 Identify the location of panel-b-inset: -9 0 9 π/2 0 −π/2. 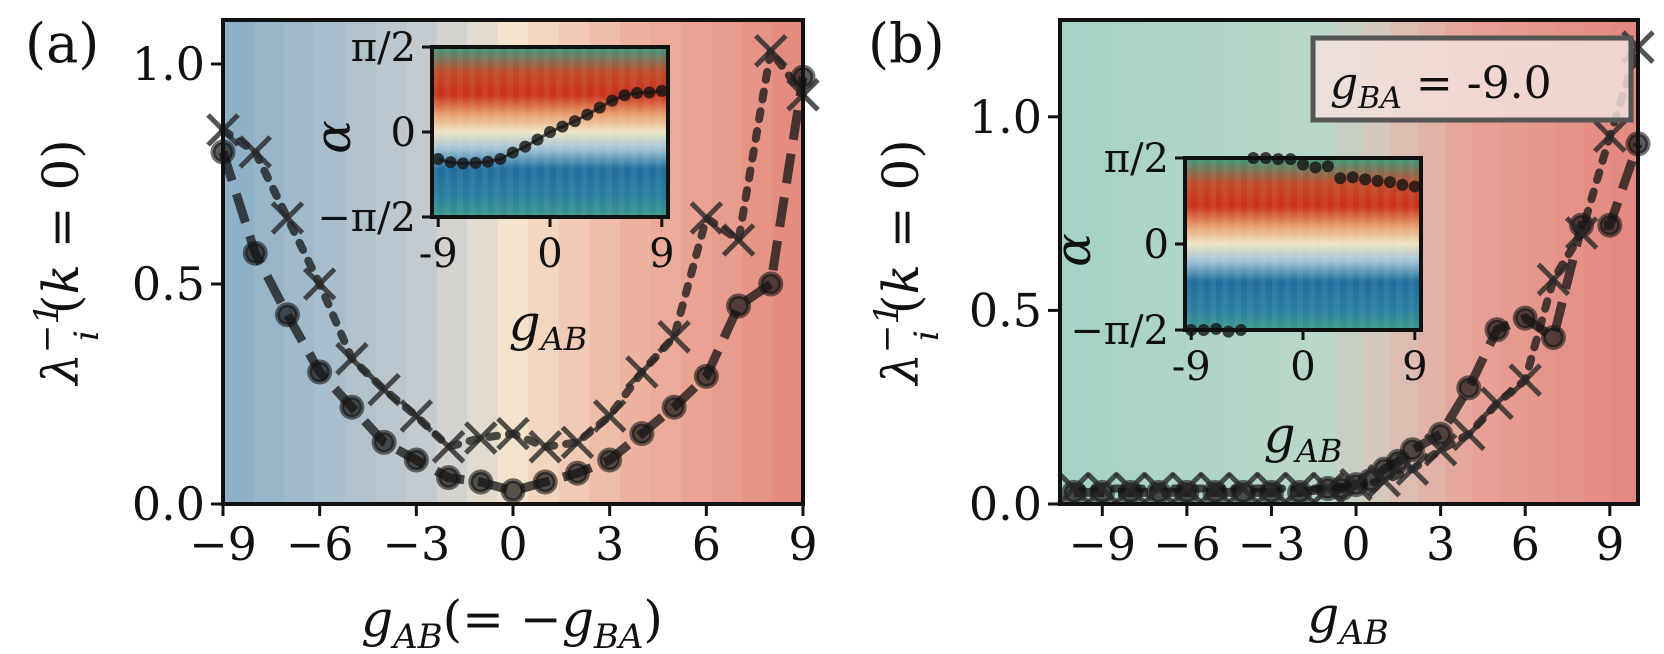
(1248, 263).